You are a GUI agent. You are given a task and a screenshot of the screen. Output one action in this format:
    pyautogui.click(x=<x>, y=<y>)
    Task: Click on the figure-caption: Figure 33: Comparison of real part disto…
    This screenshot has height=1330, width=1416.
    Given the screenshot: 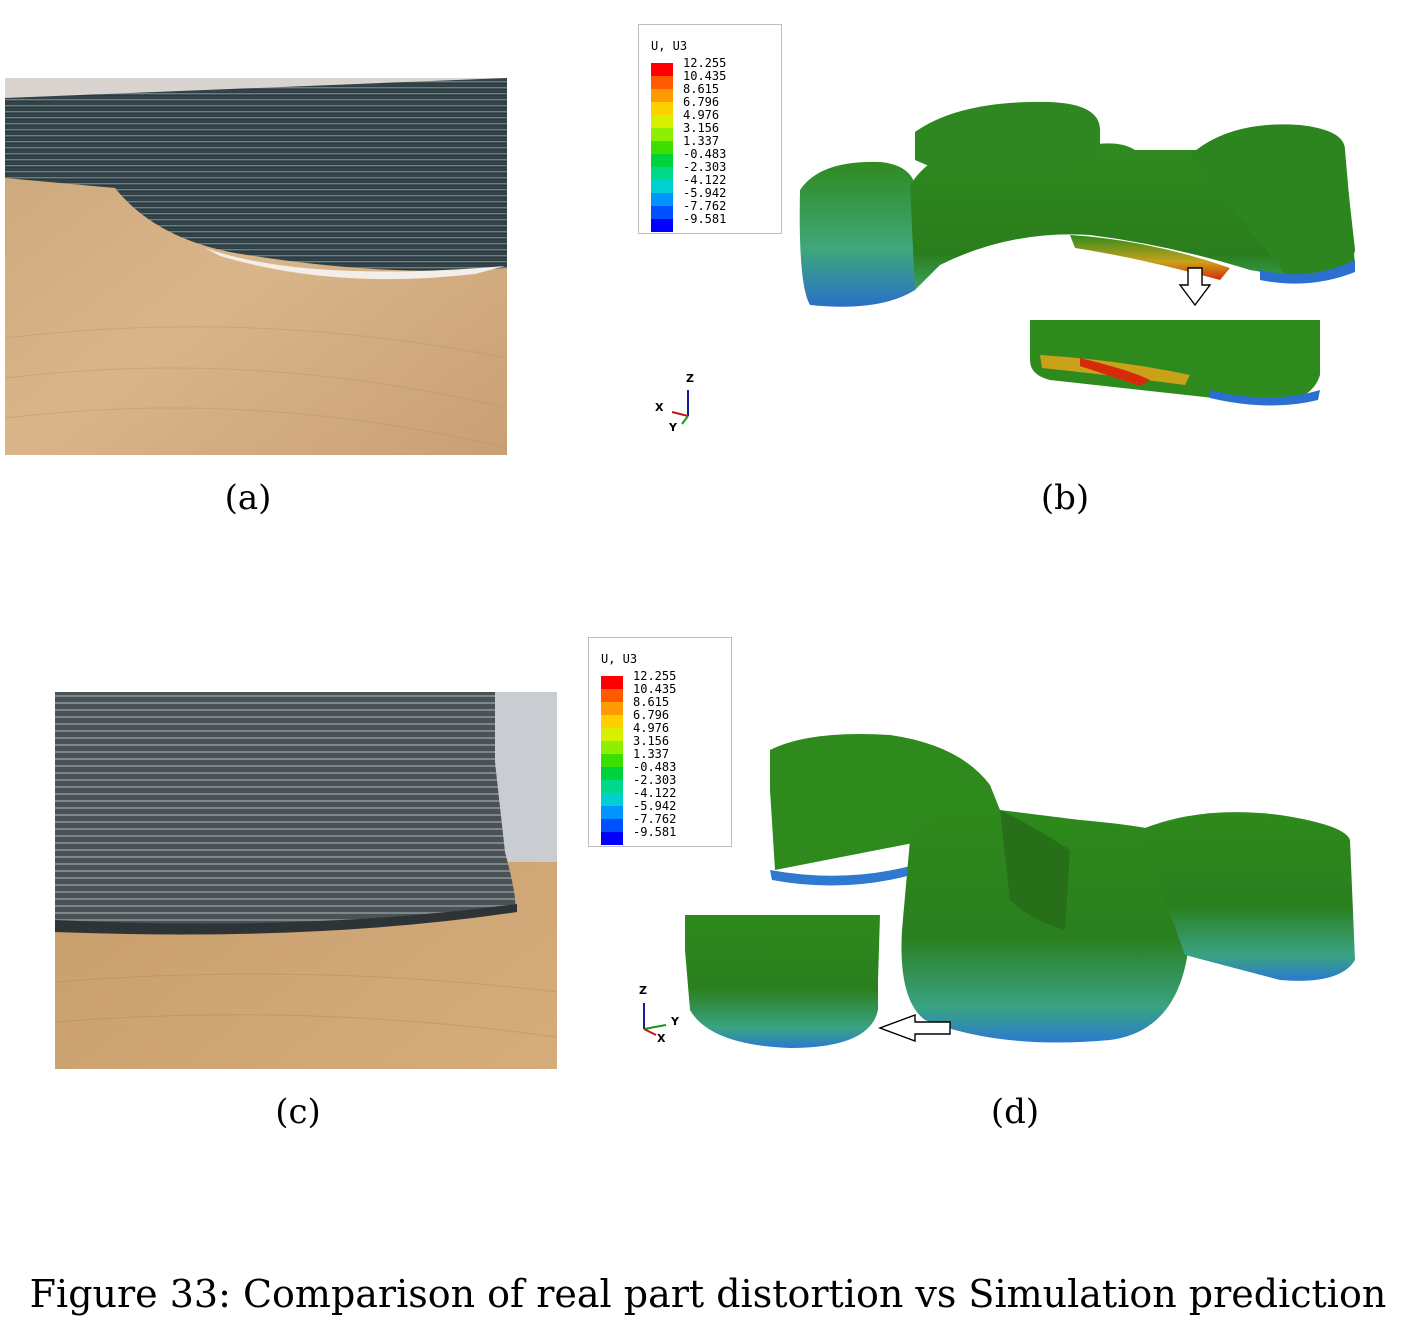 What is the action you would take?
    pyautogui.click(x=708, y=1294)
    